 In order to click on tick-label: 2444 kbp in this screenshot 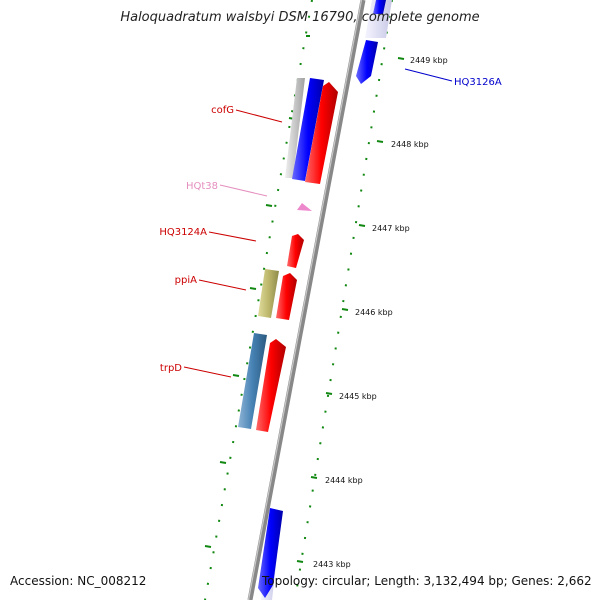, I will do `click(344, 480)`.